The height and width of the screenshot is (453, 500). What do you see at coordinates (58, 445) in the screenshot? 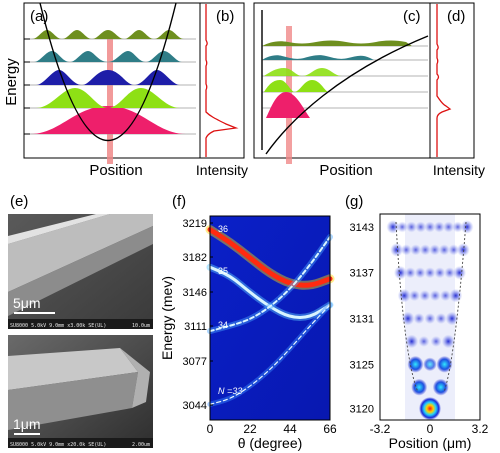
I see `sem-caption-bottom: SU8000 5.0kV 9.0mm x20.0k SE(UL)` at bounding box center [58, 445].